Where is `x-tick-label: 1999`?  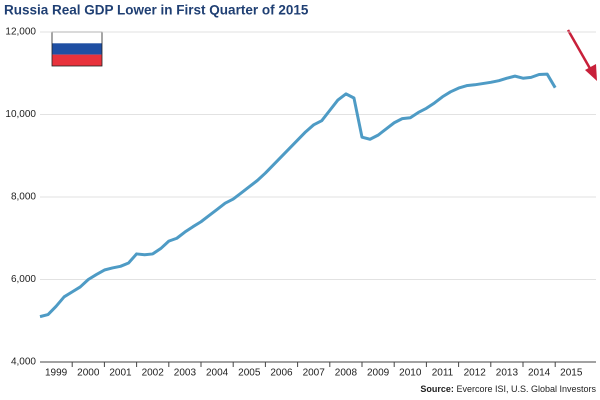
x-tick-label: 1999 is located at coordinates (56, 373).